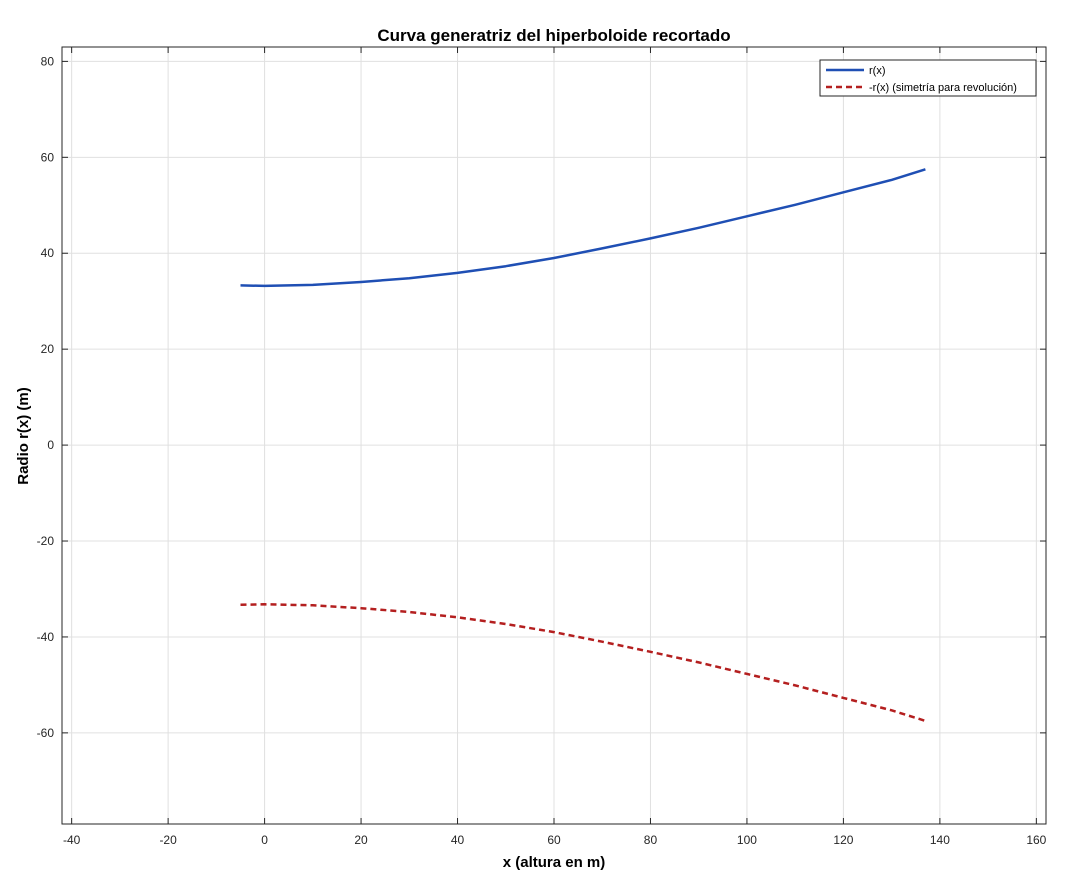  What do you see at coordinates (943, 88) in the screenshot?
I see `legend-entry-neg-r: -r(x) (simetría para revolución)` at bounding box center [943, 88].